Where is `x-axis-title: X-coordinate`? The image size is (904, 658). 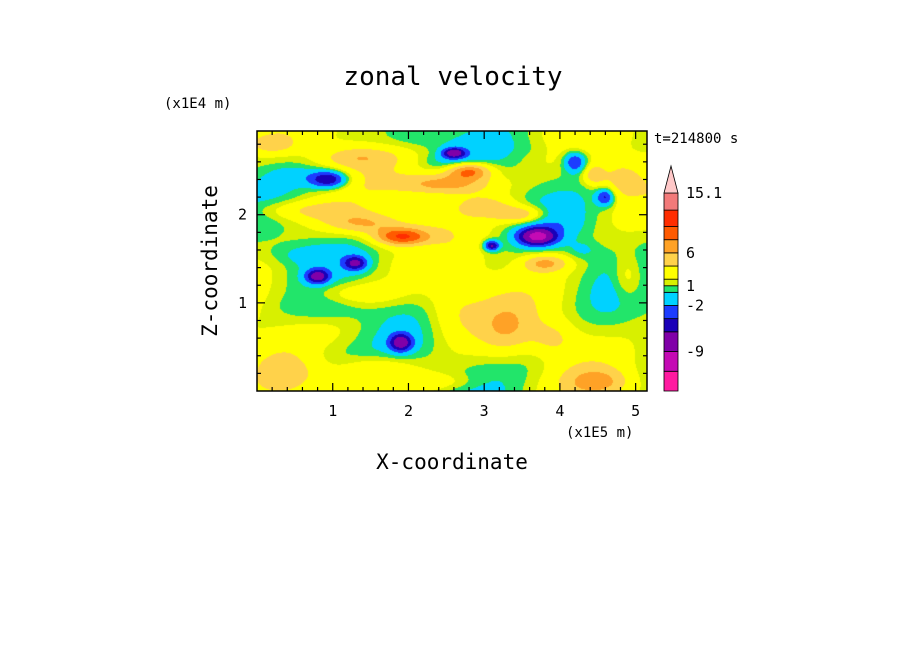 x-axis-title: X-coordinate is located at coordinates (452, 462).